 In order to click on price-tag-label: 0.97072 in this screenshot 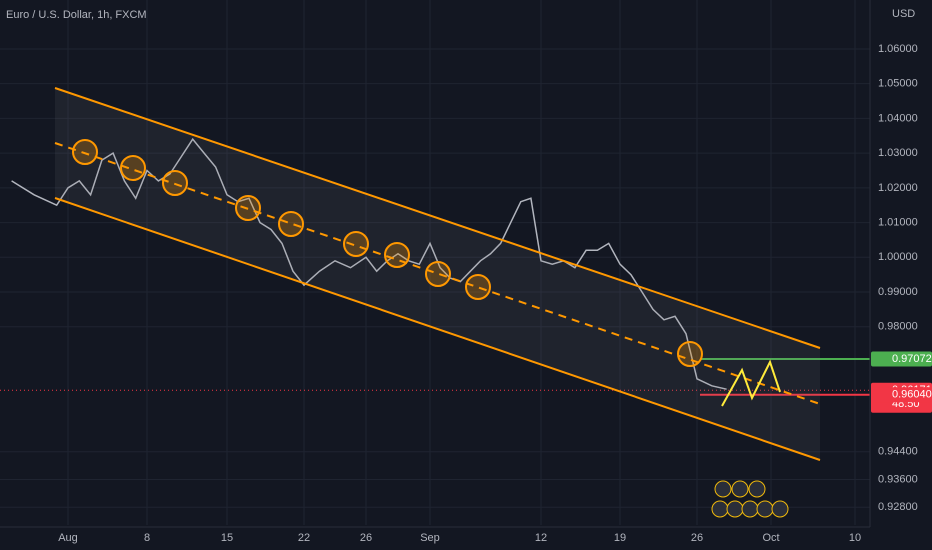, I will do `click(912, 359)`.